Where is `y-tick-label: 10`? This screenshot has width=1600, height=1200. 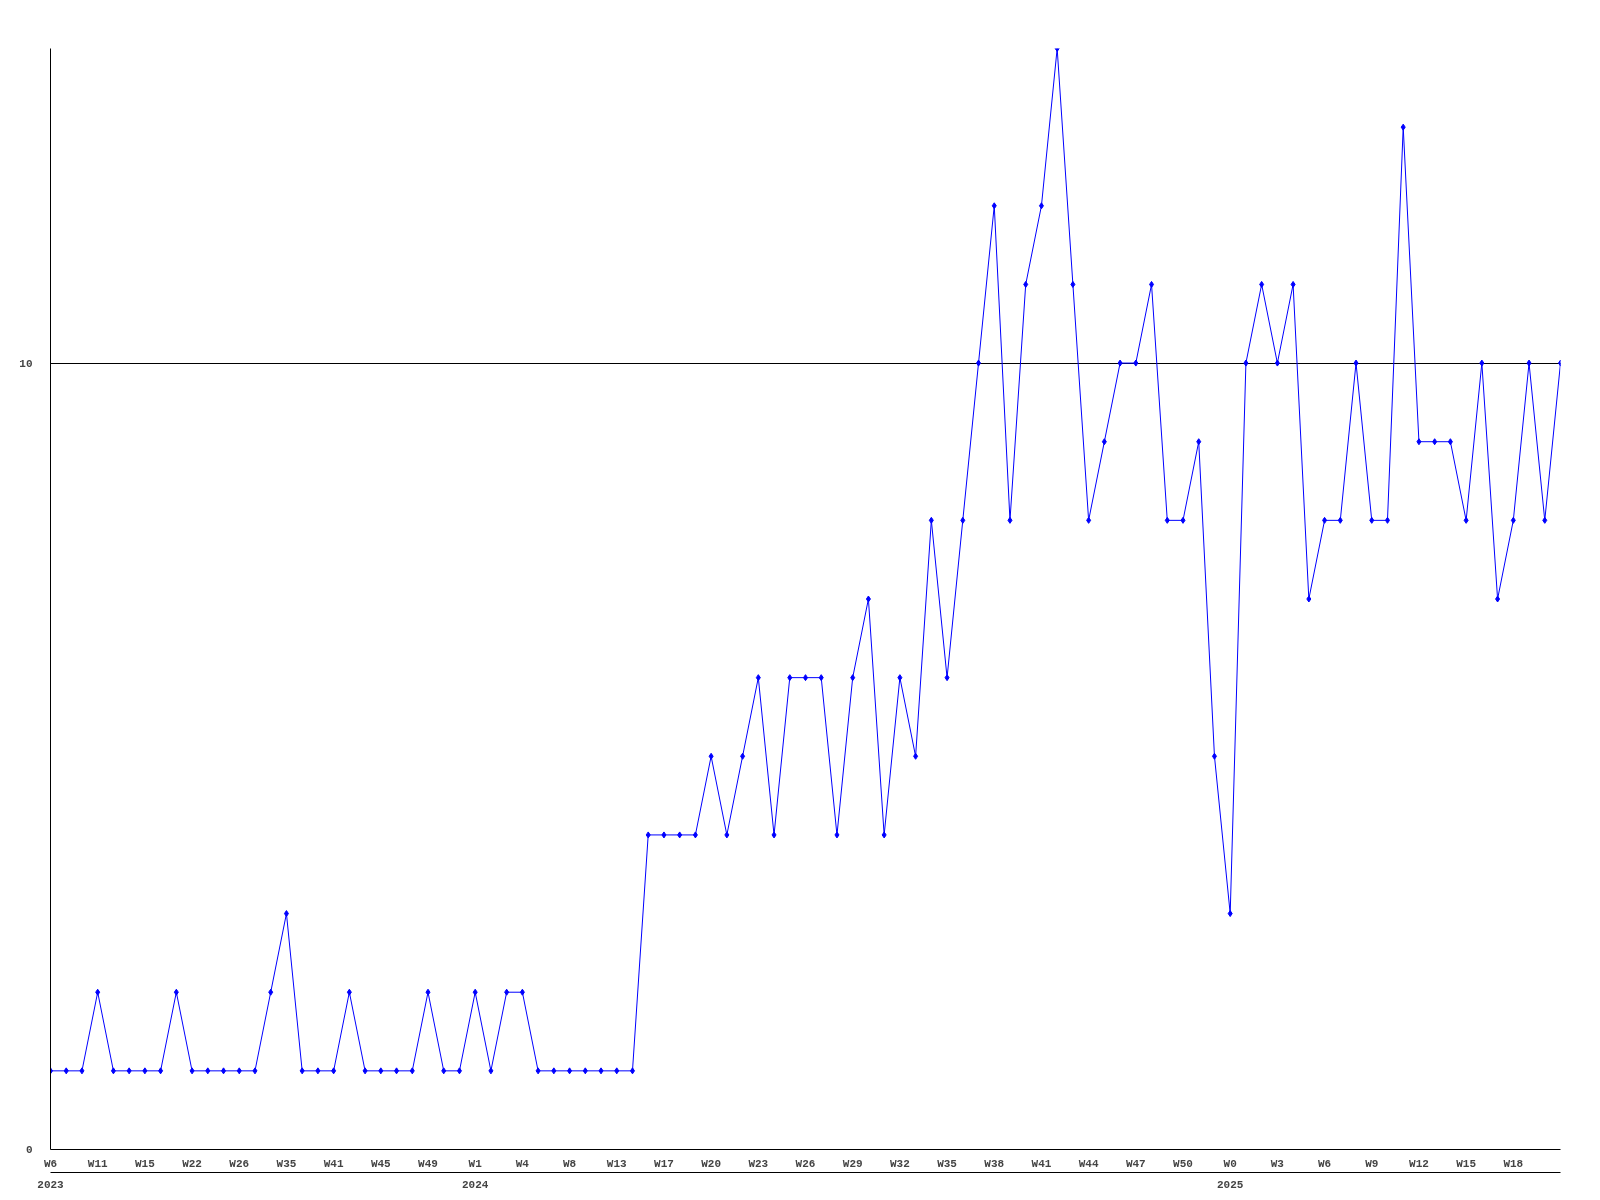 y-tick-label: 10 is located at coordinates (26, 363).